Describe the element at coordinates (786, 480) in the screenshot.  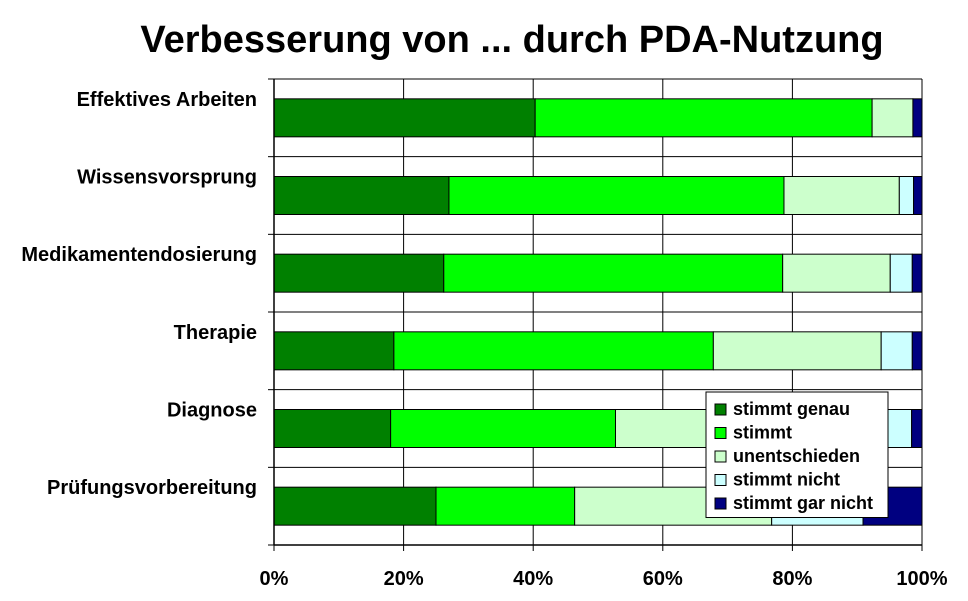
I see `legend-label: stimmt nicht` at that location.